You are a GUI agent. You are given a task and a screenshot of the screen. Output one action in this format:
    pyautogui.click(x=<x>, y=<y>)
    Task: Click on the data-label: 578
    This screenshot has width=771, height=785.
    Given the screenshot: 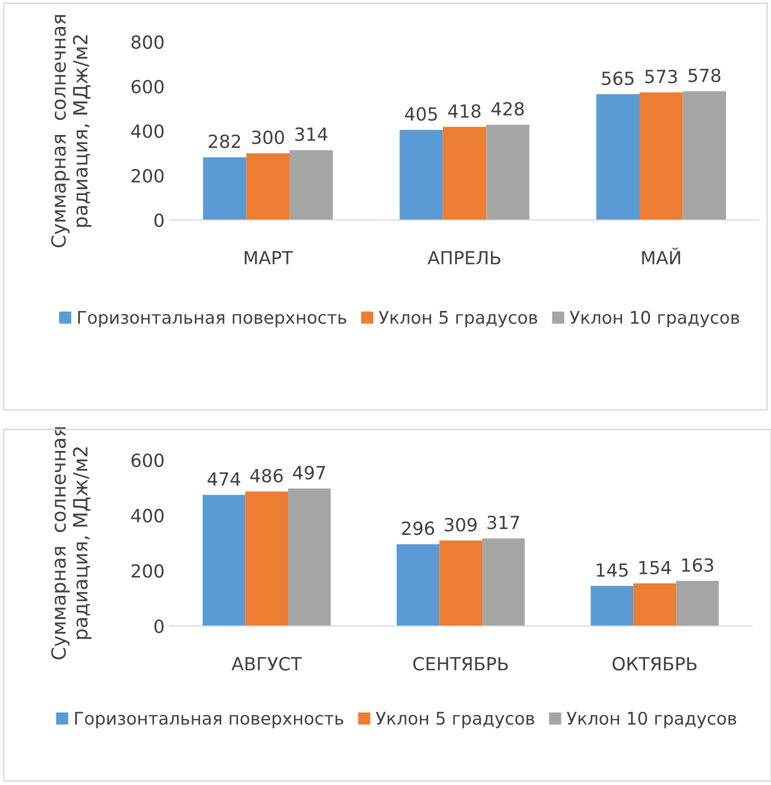 What is the action you would take?
    pyautogui.click(x=704, y=75)
    